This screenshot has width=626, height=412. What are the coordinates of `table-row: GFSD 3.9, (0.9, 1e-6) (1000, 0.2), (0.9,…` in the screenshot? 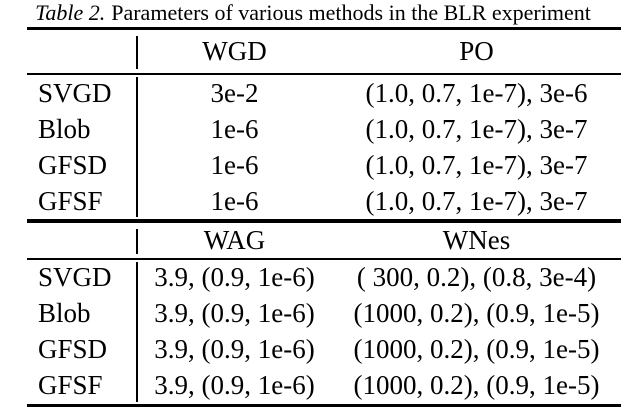 It's located at (324, 350).